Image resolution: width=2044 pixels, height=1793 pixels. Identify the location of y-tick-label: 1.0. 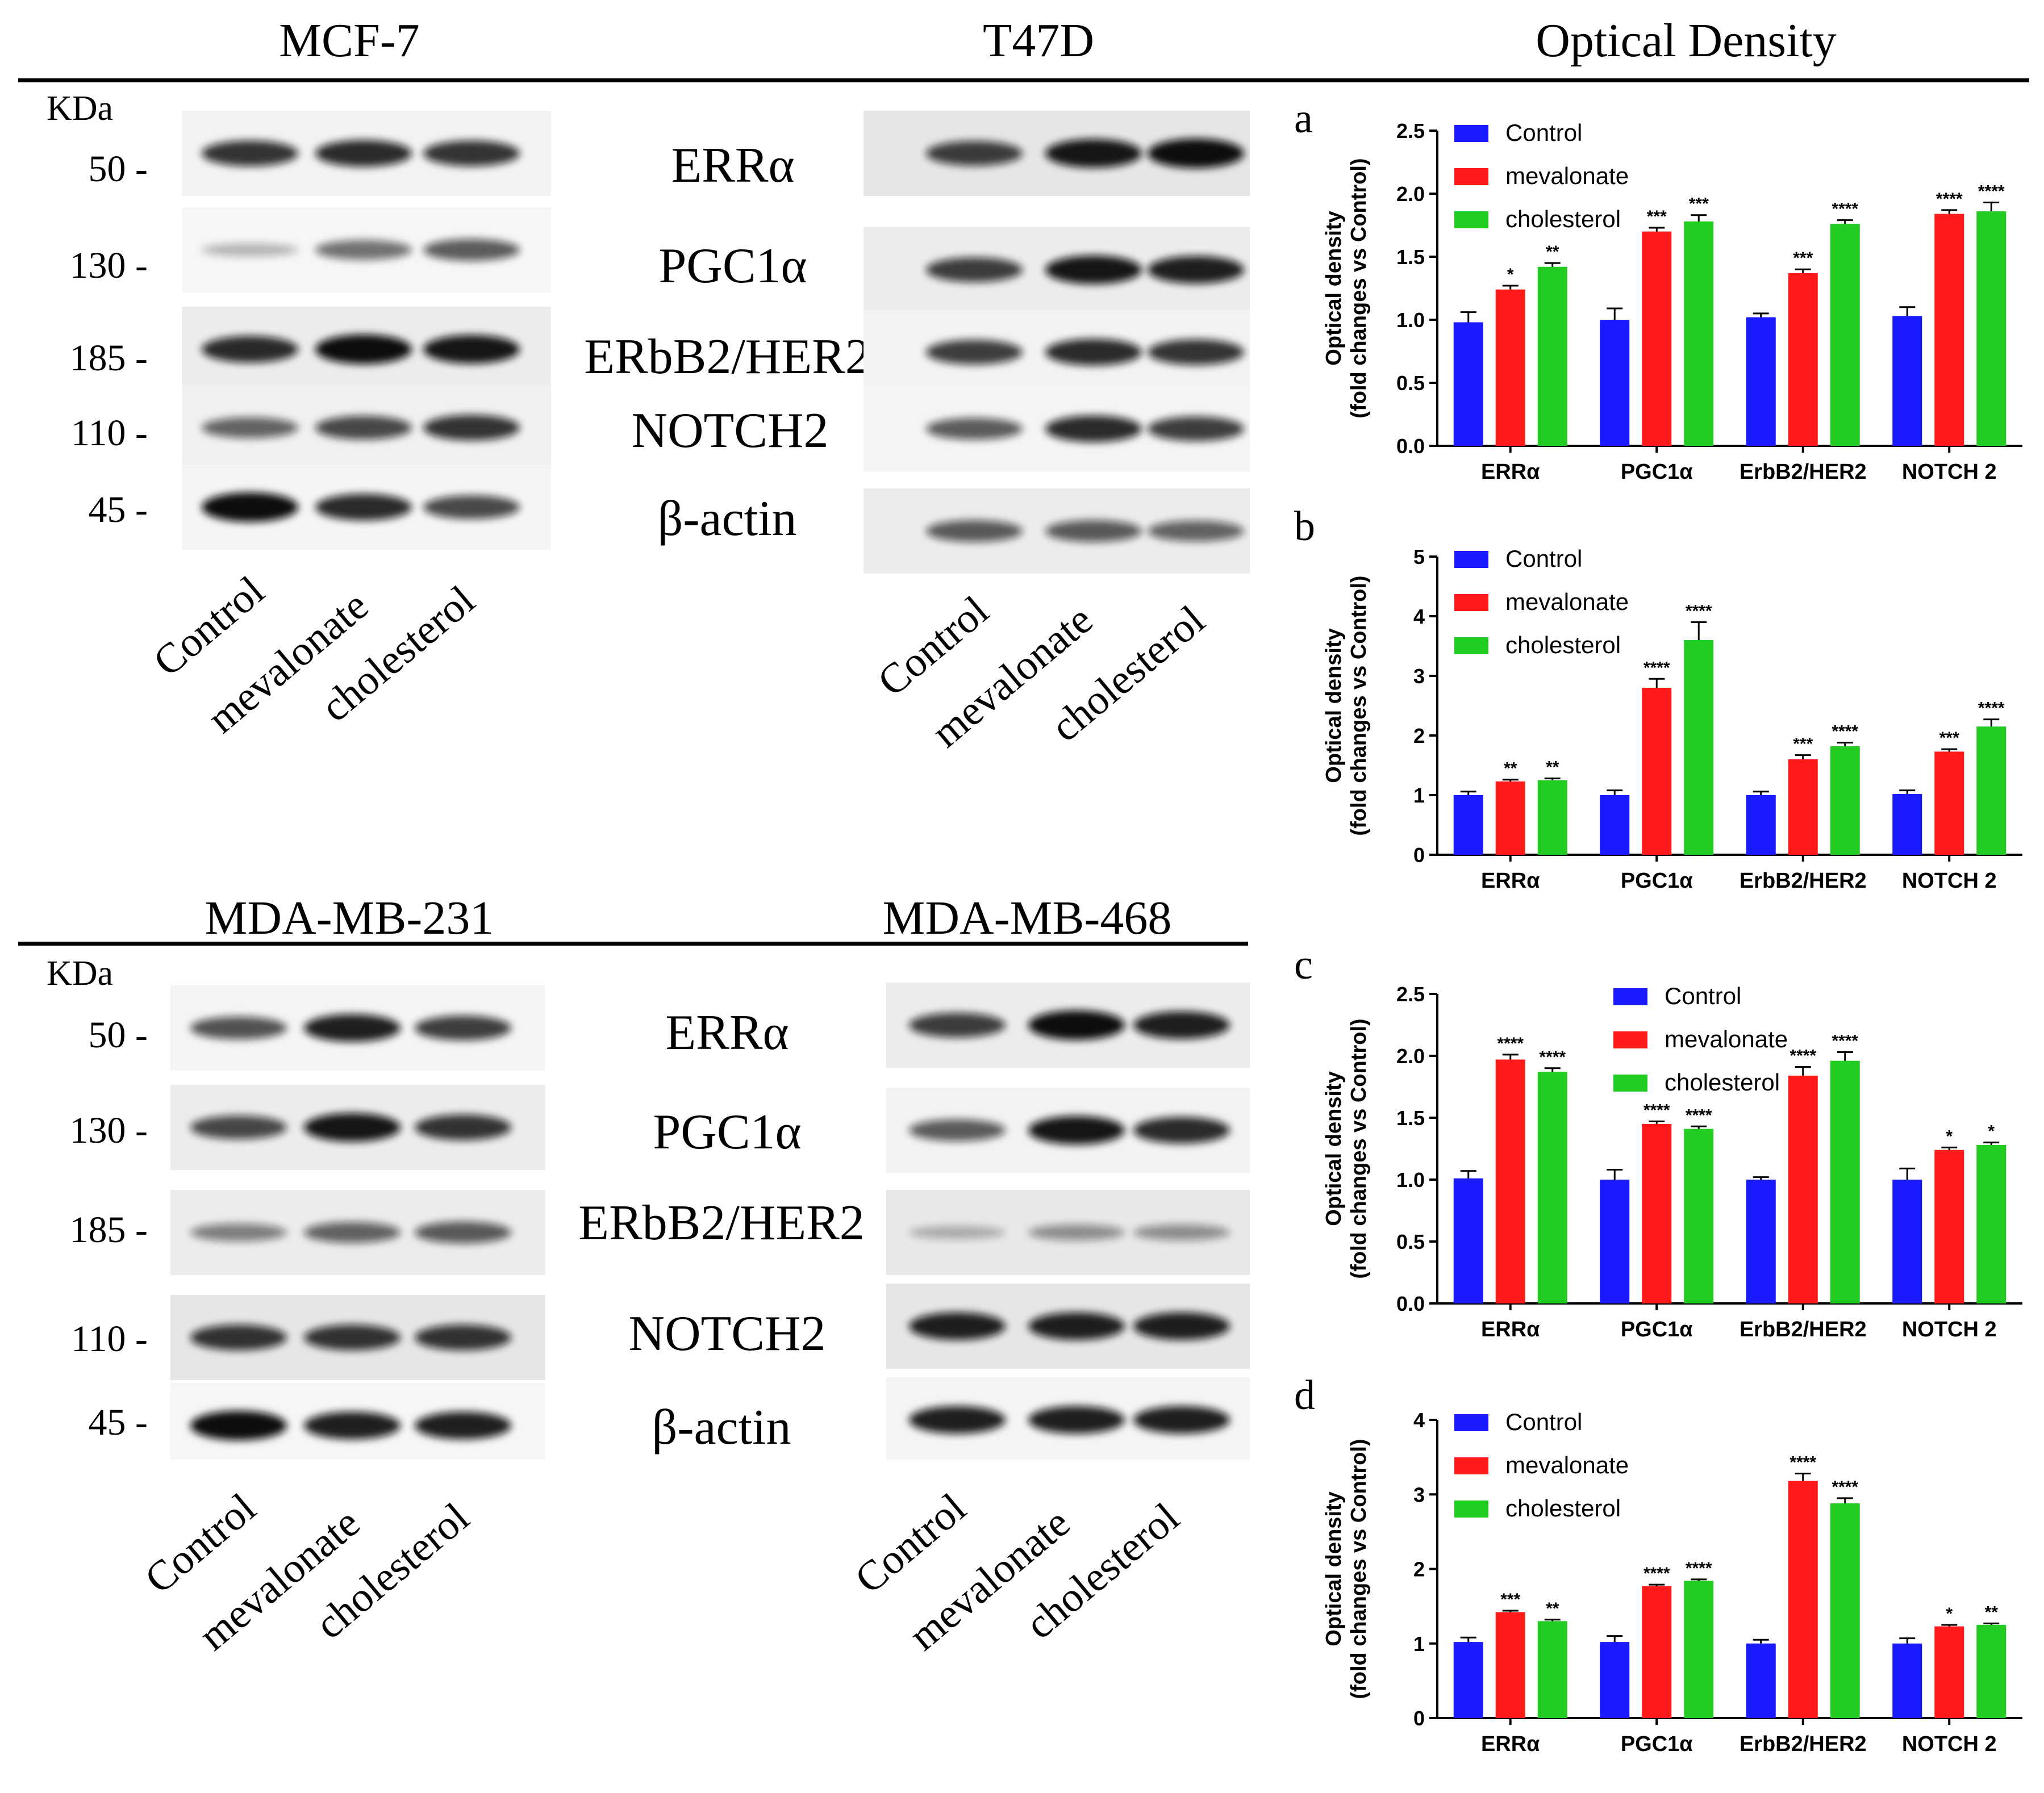
(1410, 320).